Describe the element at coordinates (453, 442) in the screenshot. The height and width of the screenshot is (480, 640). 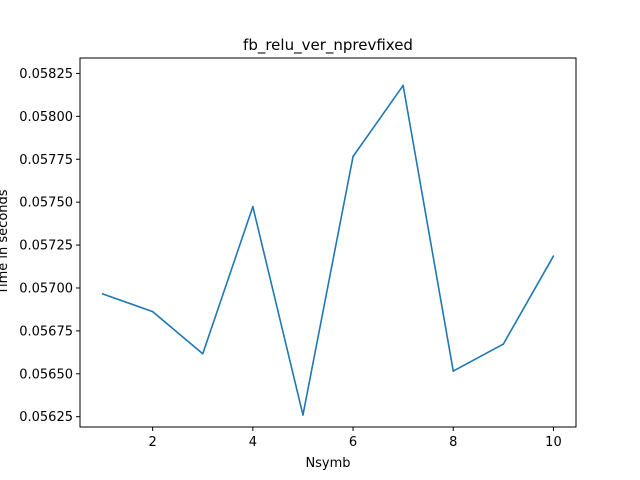
I see `x-tick-label: 8` at that location.